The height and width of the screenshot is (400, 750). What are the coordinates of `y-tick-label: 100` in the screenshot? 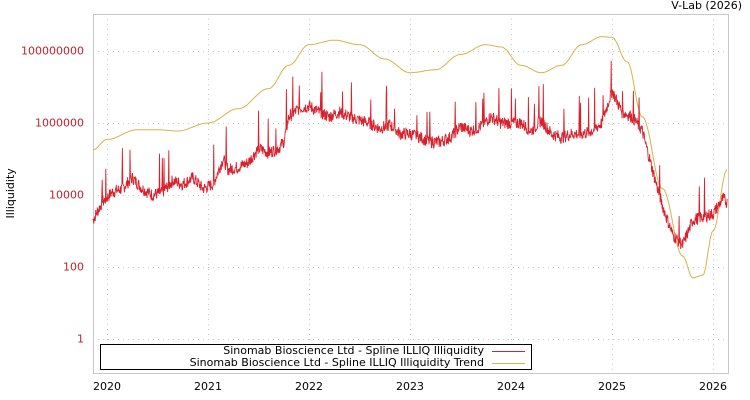 It's located at (73, 267).